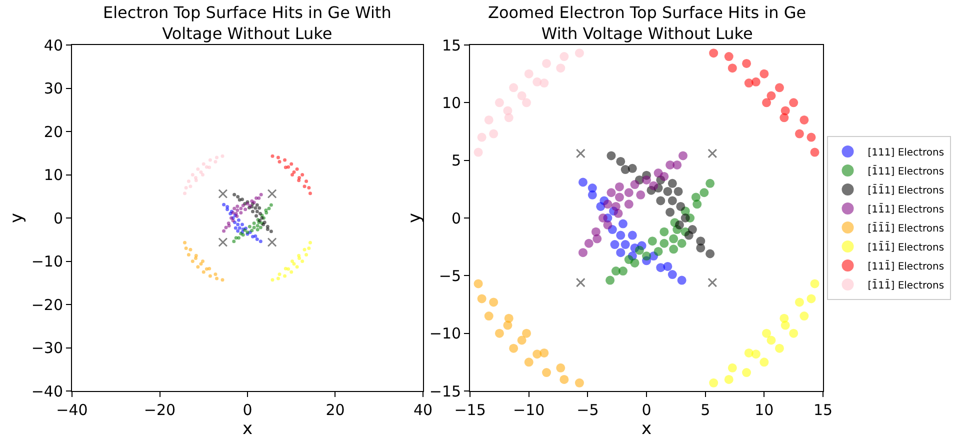 The width and height of the screenshot is (963, 445). I want to click on y-tick-label: 10, so click(53, 175).